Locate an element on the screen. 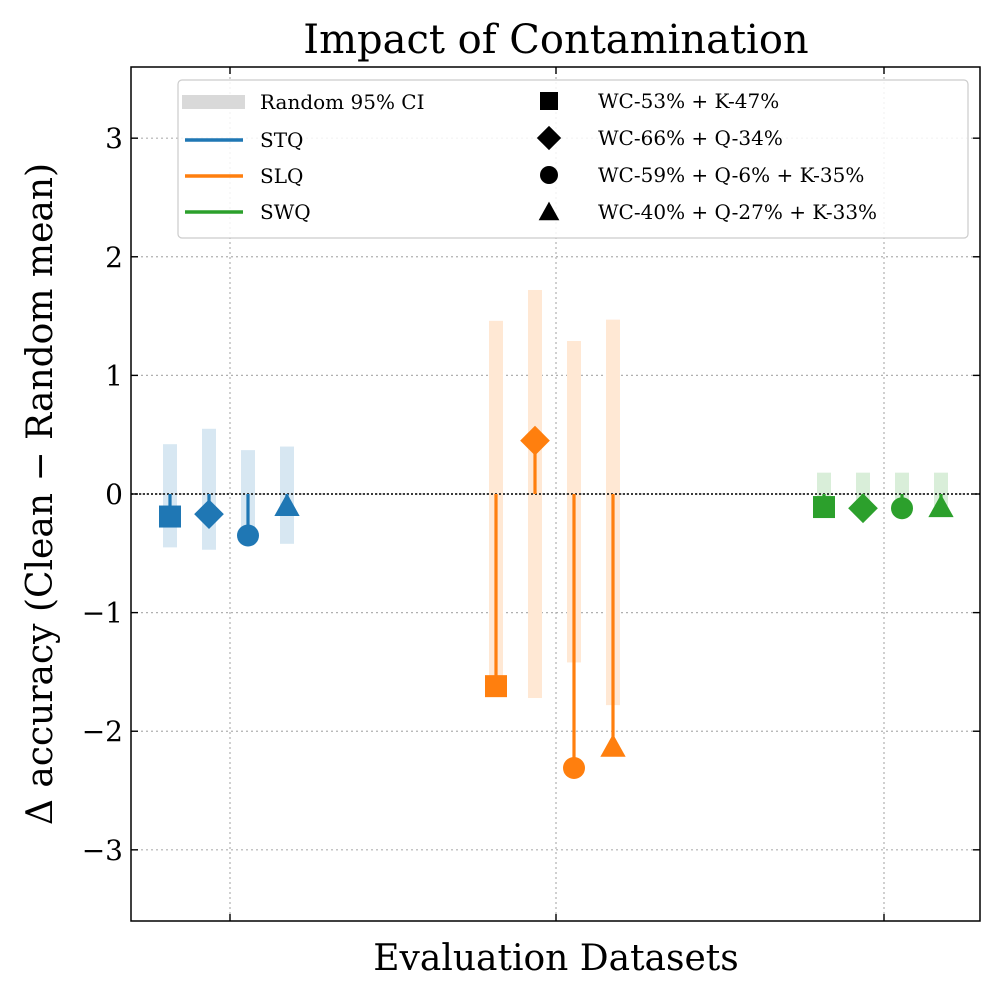 The image size is (998, 997). legend-dataset-entries: Random 95% CI STQ SLQ SWQ is located at coordinates (303, 157).